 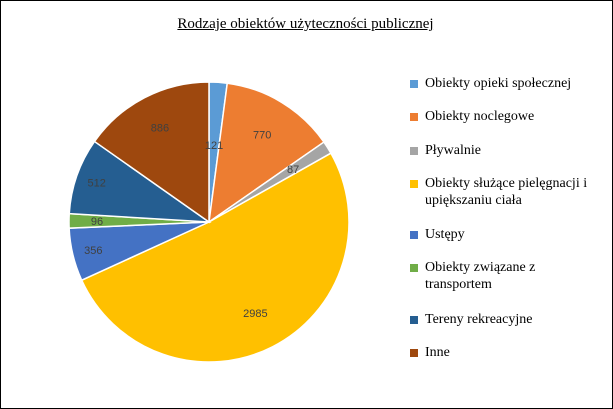 I want to click on legend-label: Inne, so click(x=437, y=352).